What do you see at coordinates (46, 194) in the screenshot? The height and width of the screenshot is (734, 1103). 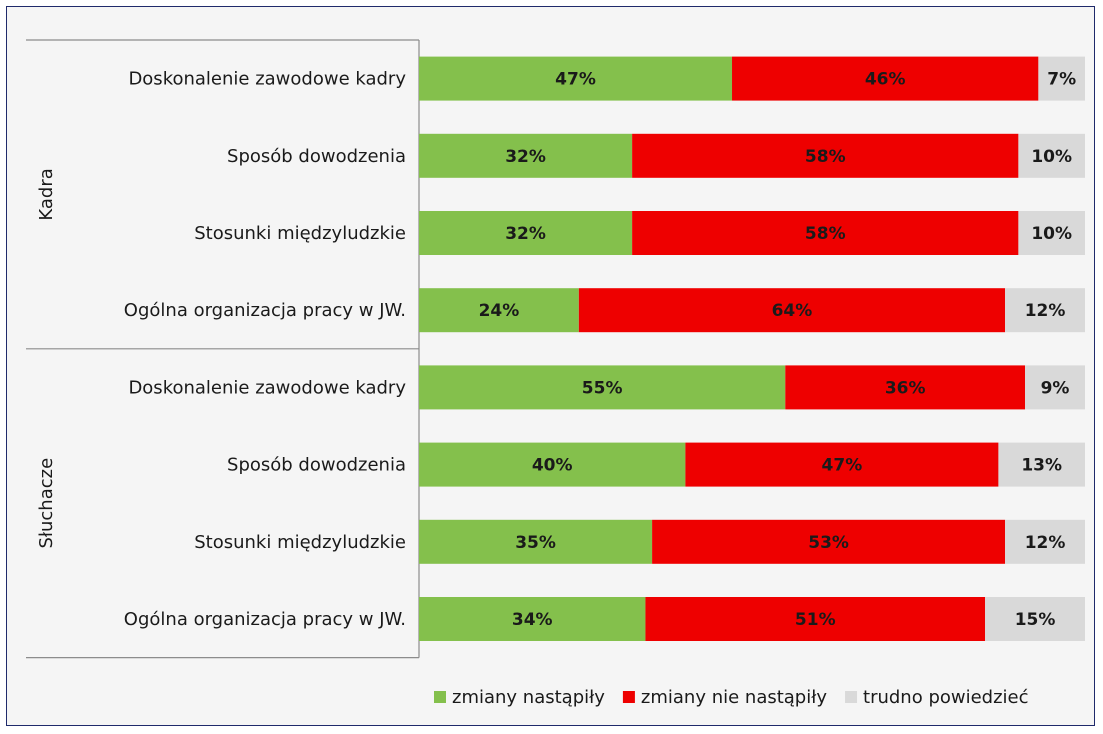 I see `group-label-0: Kadra` at bounding box center [46, 194].